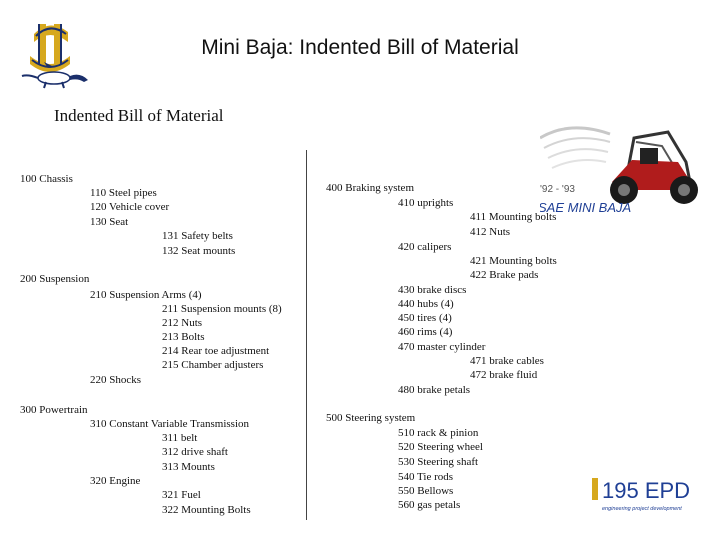  Describe the element at coordinates (426, 491) in the screenshot. I see `bom-subassembly: 550 Bellows` at that location.